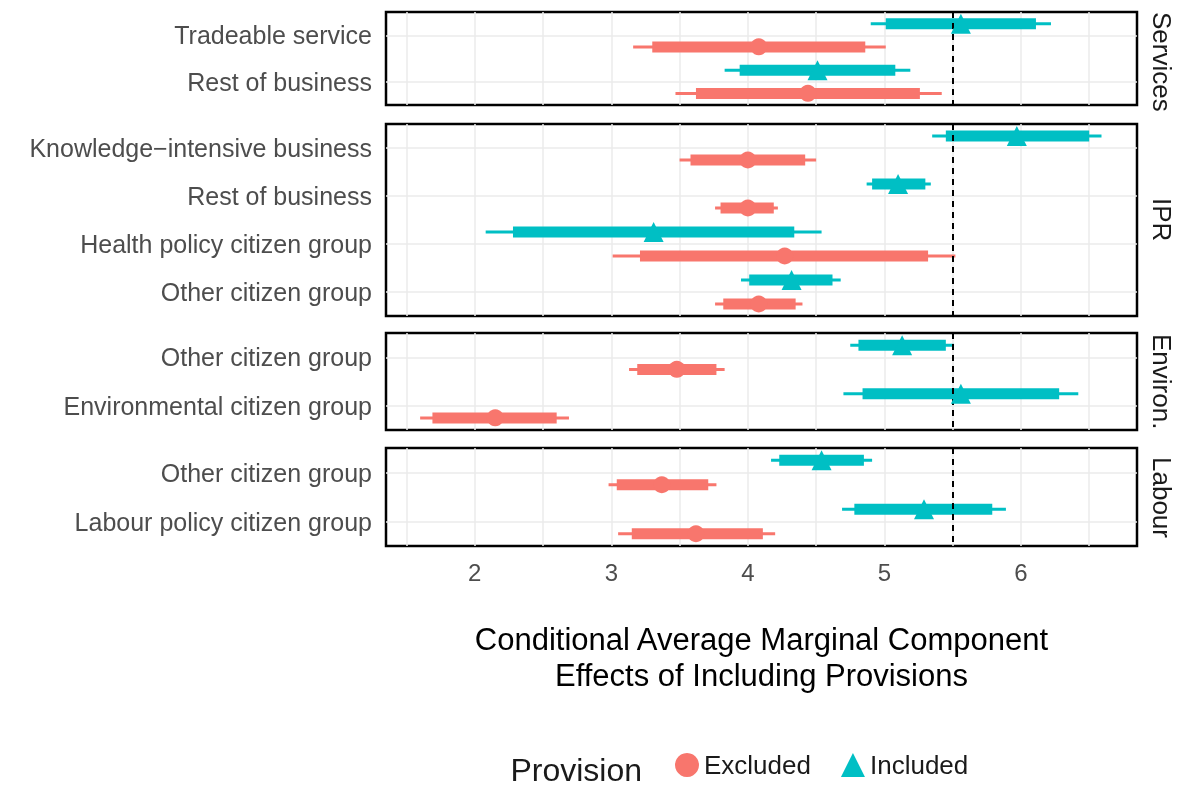  What do you see at coordinates (1162, 62) in the screenshot?
I see `text: Services` at bounding box center [1162, 62].